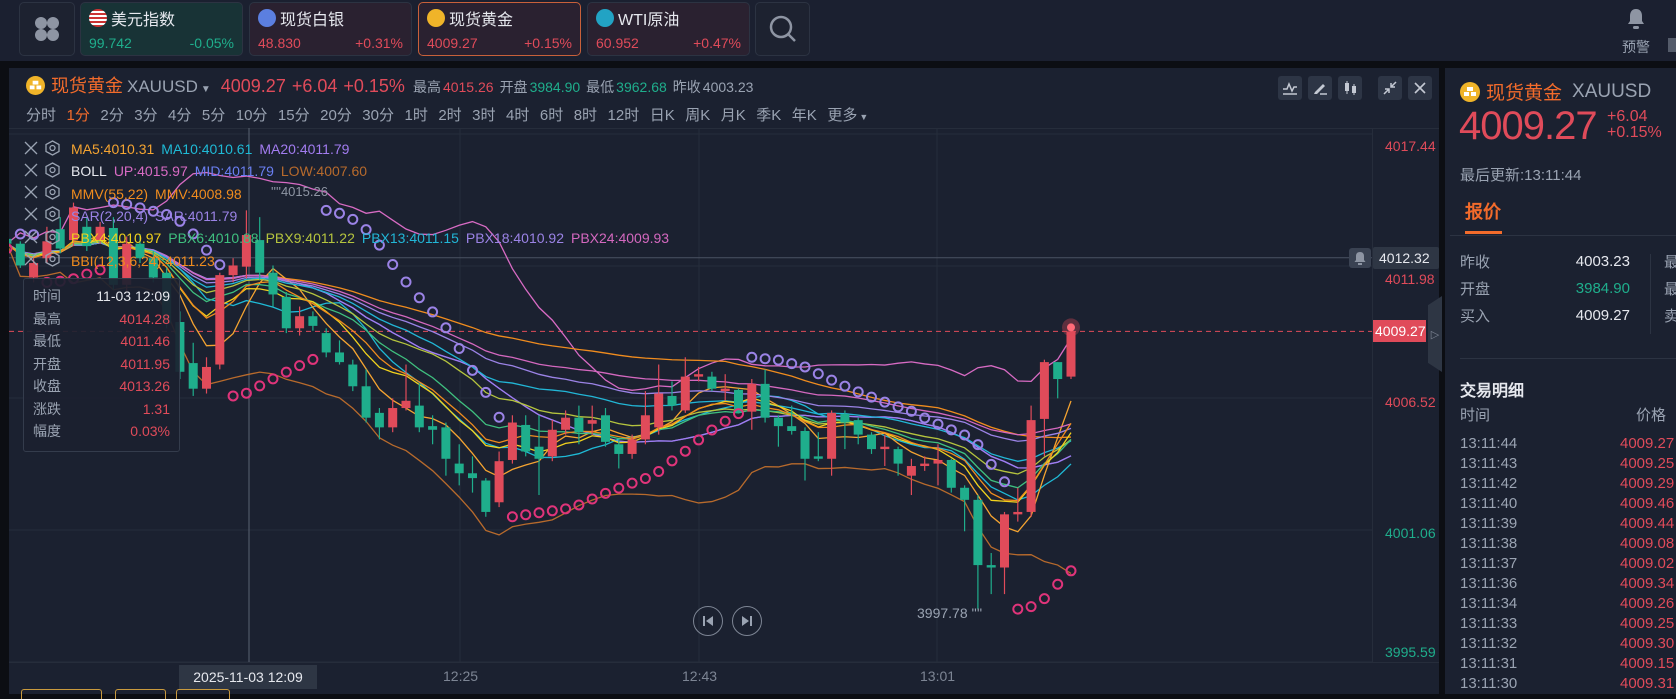  I want to click on gold-icon, so click(1470, 91).